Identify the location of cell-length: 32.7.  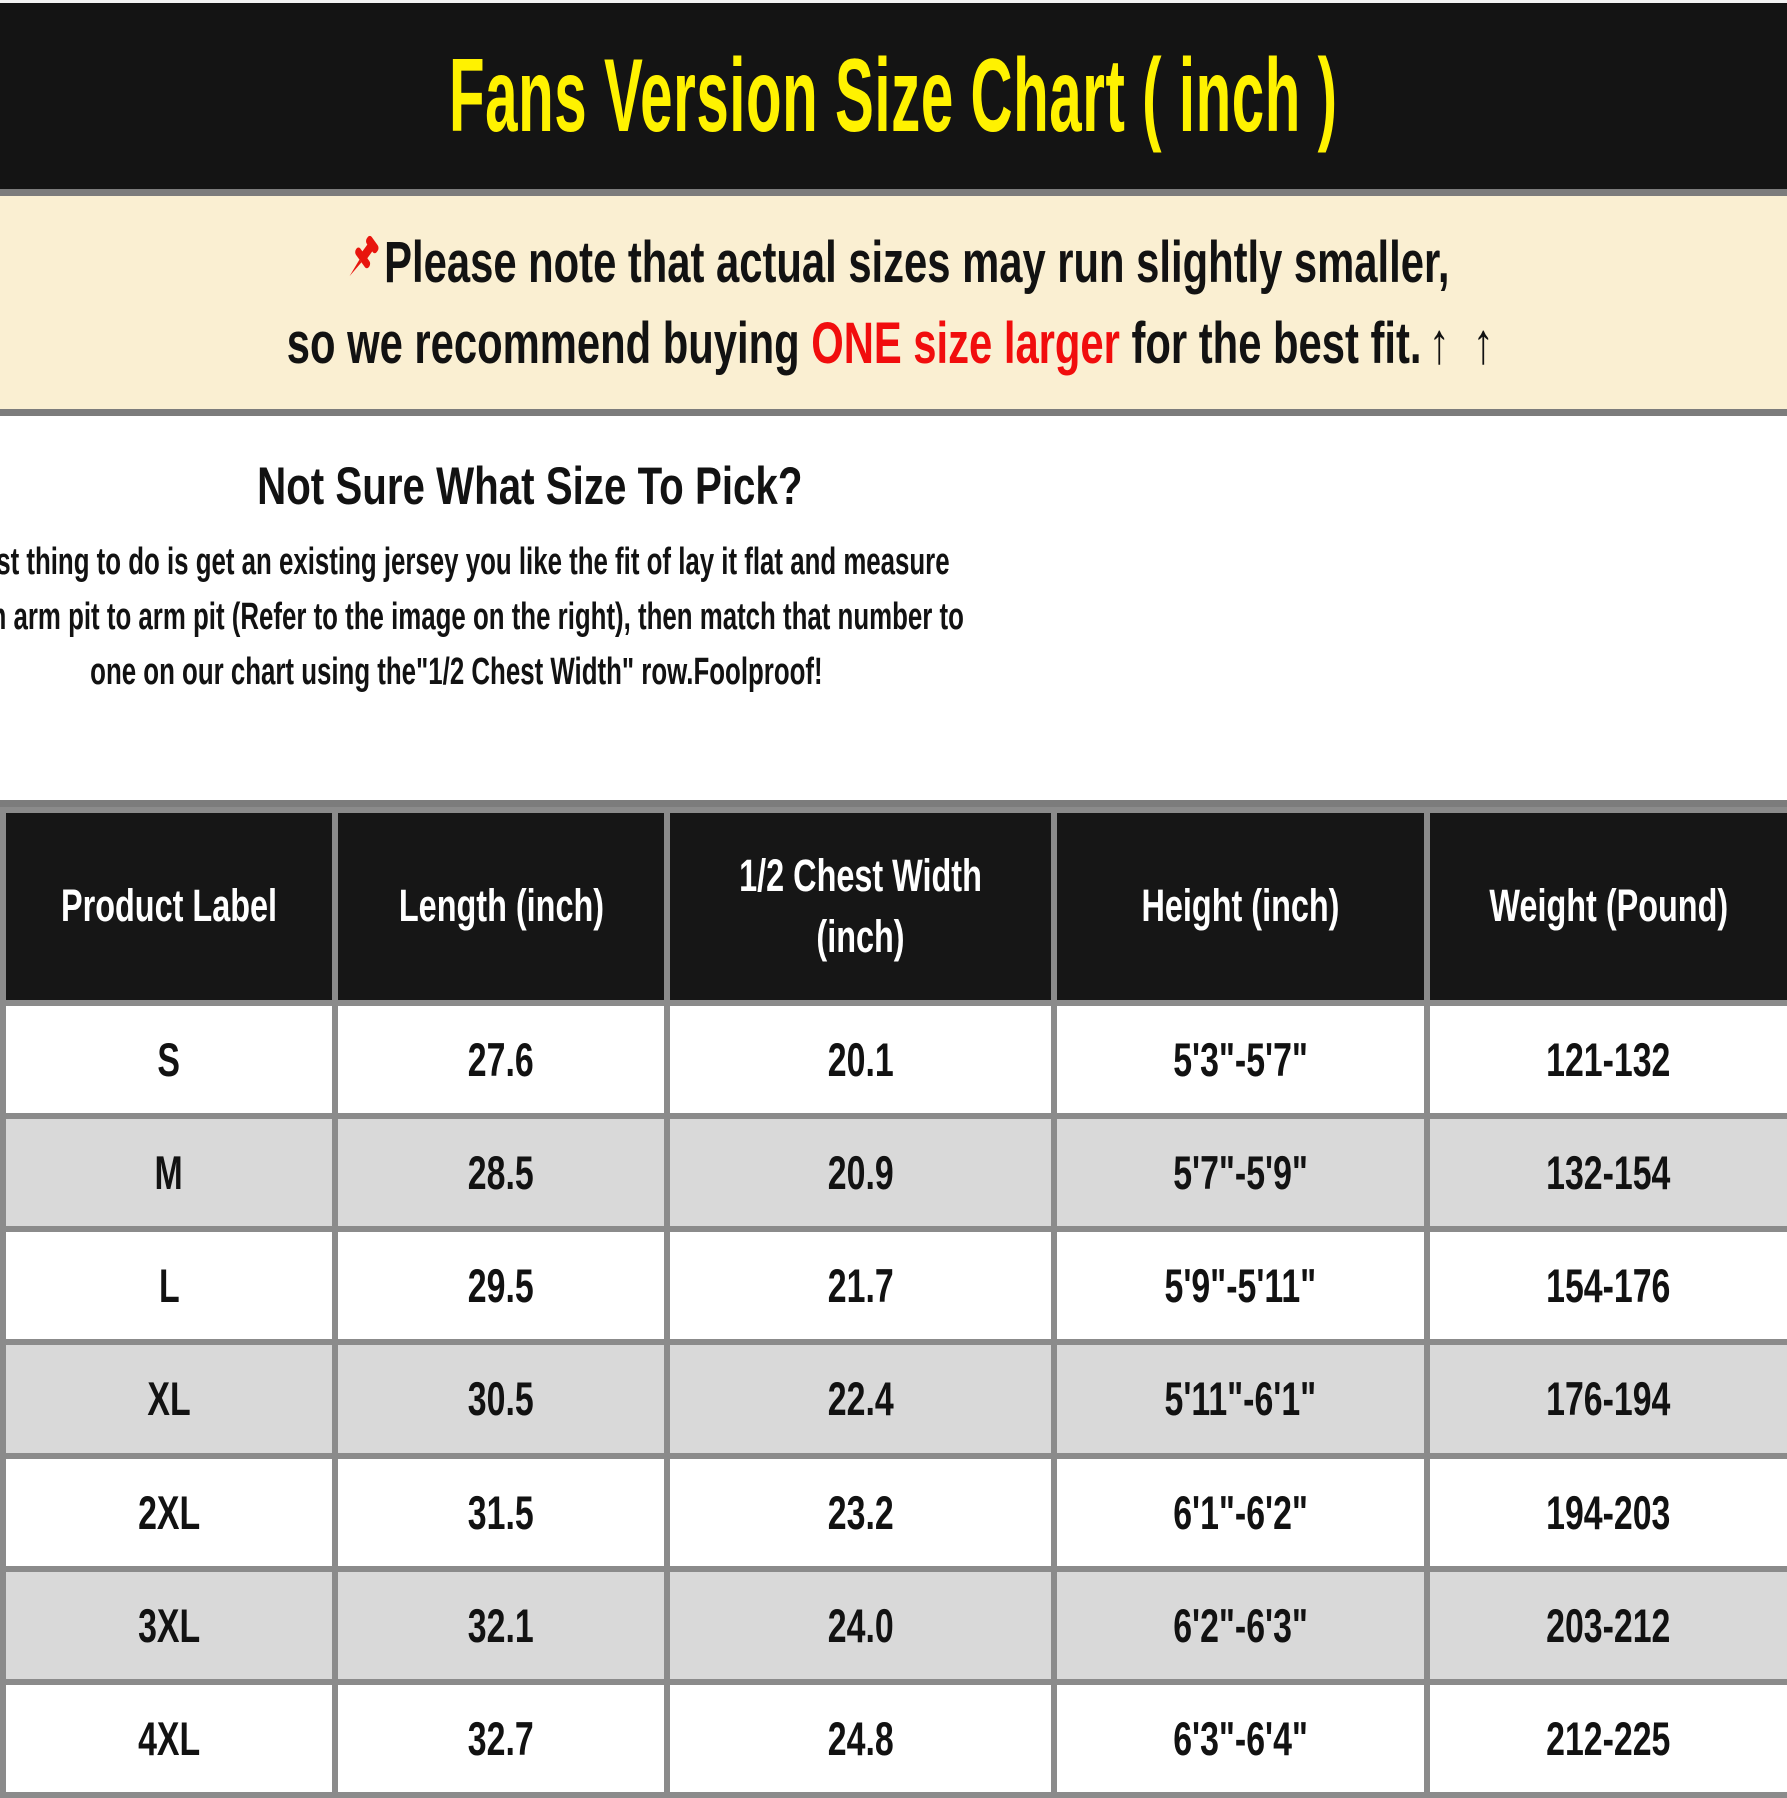
(501, 1738).